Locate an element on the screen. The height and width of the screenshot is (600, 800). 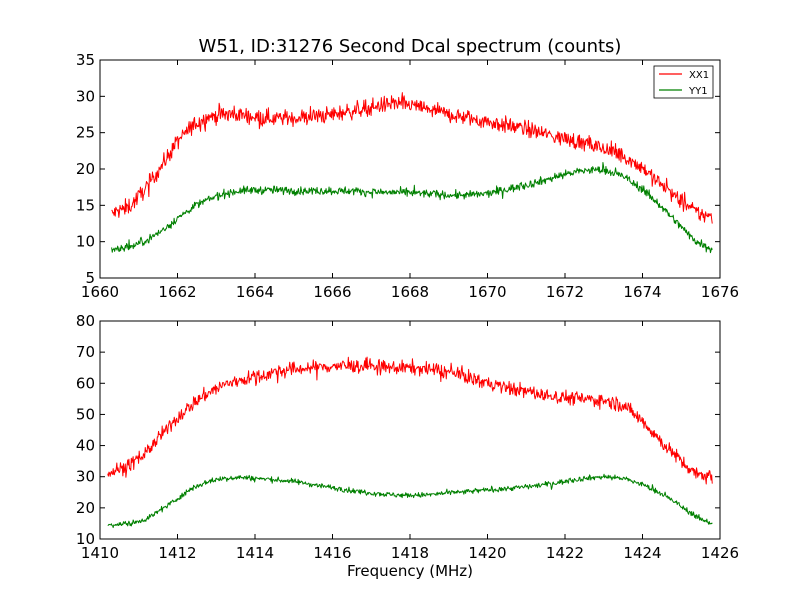
bottom-ytick-label: 50 is located at coordinates (85, 414).